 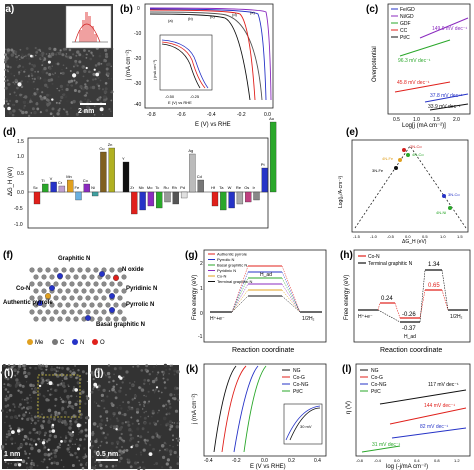 I want to click on legend-c-0: Fe/GD, so click(x=407, y=10).